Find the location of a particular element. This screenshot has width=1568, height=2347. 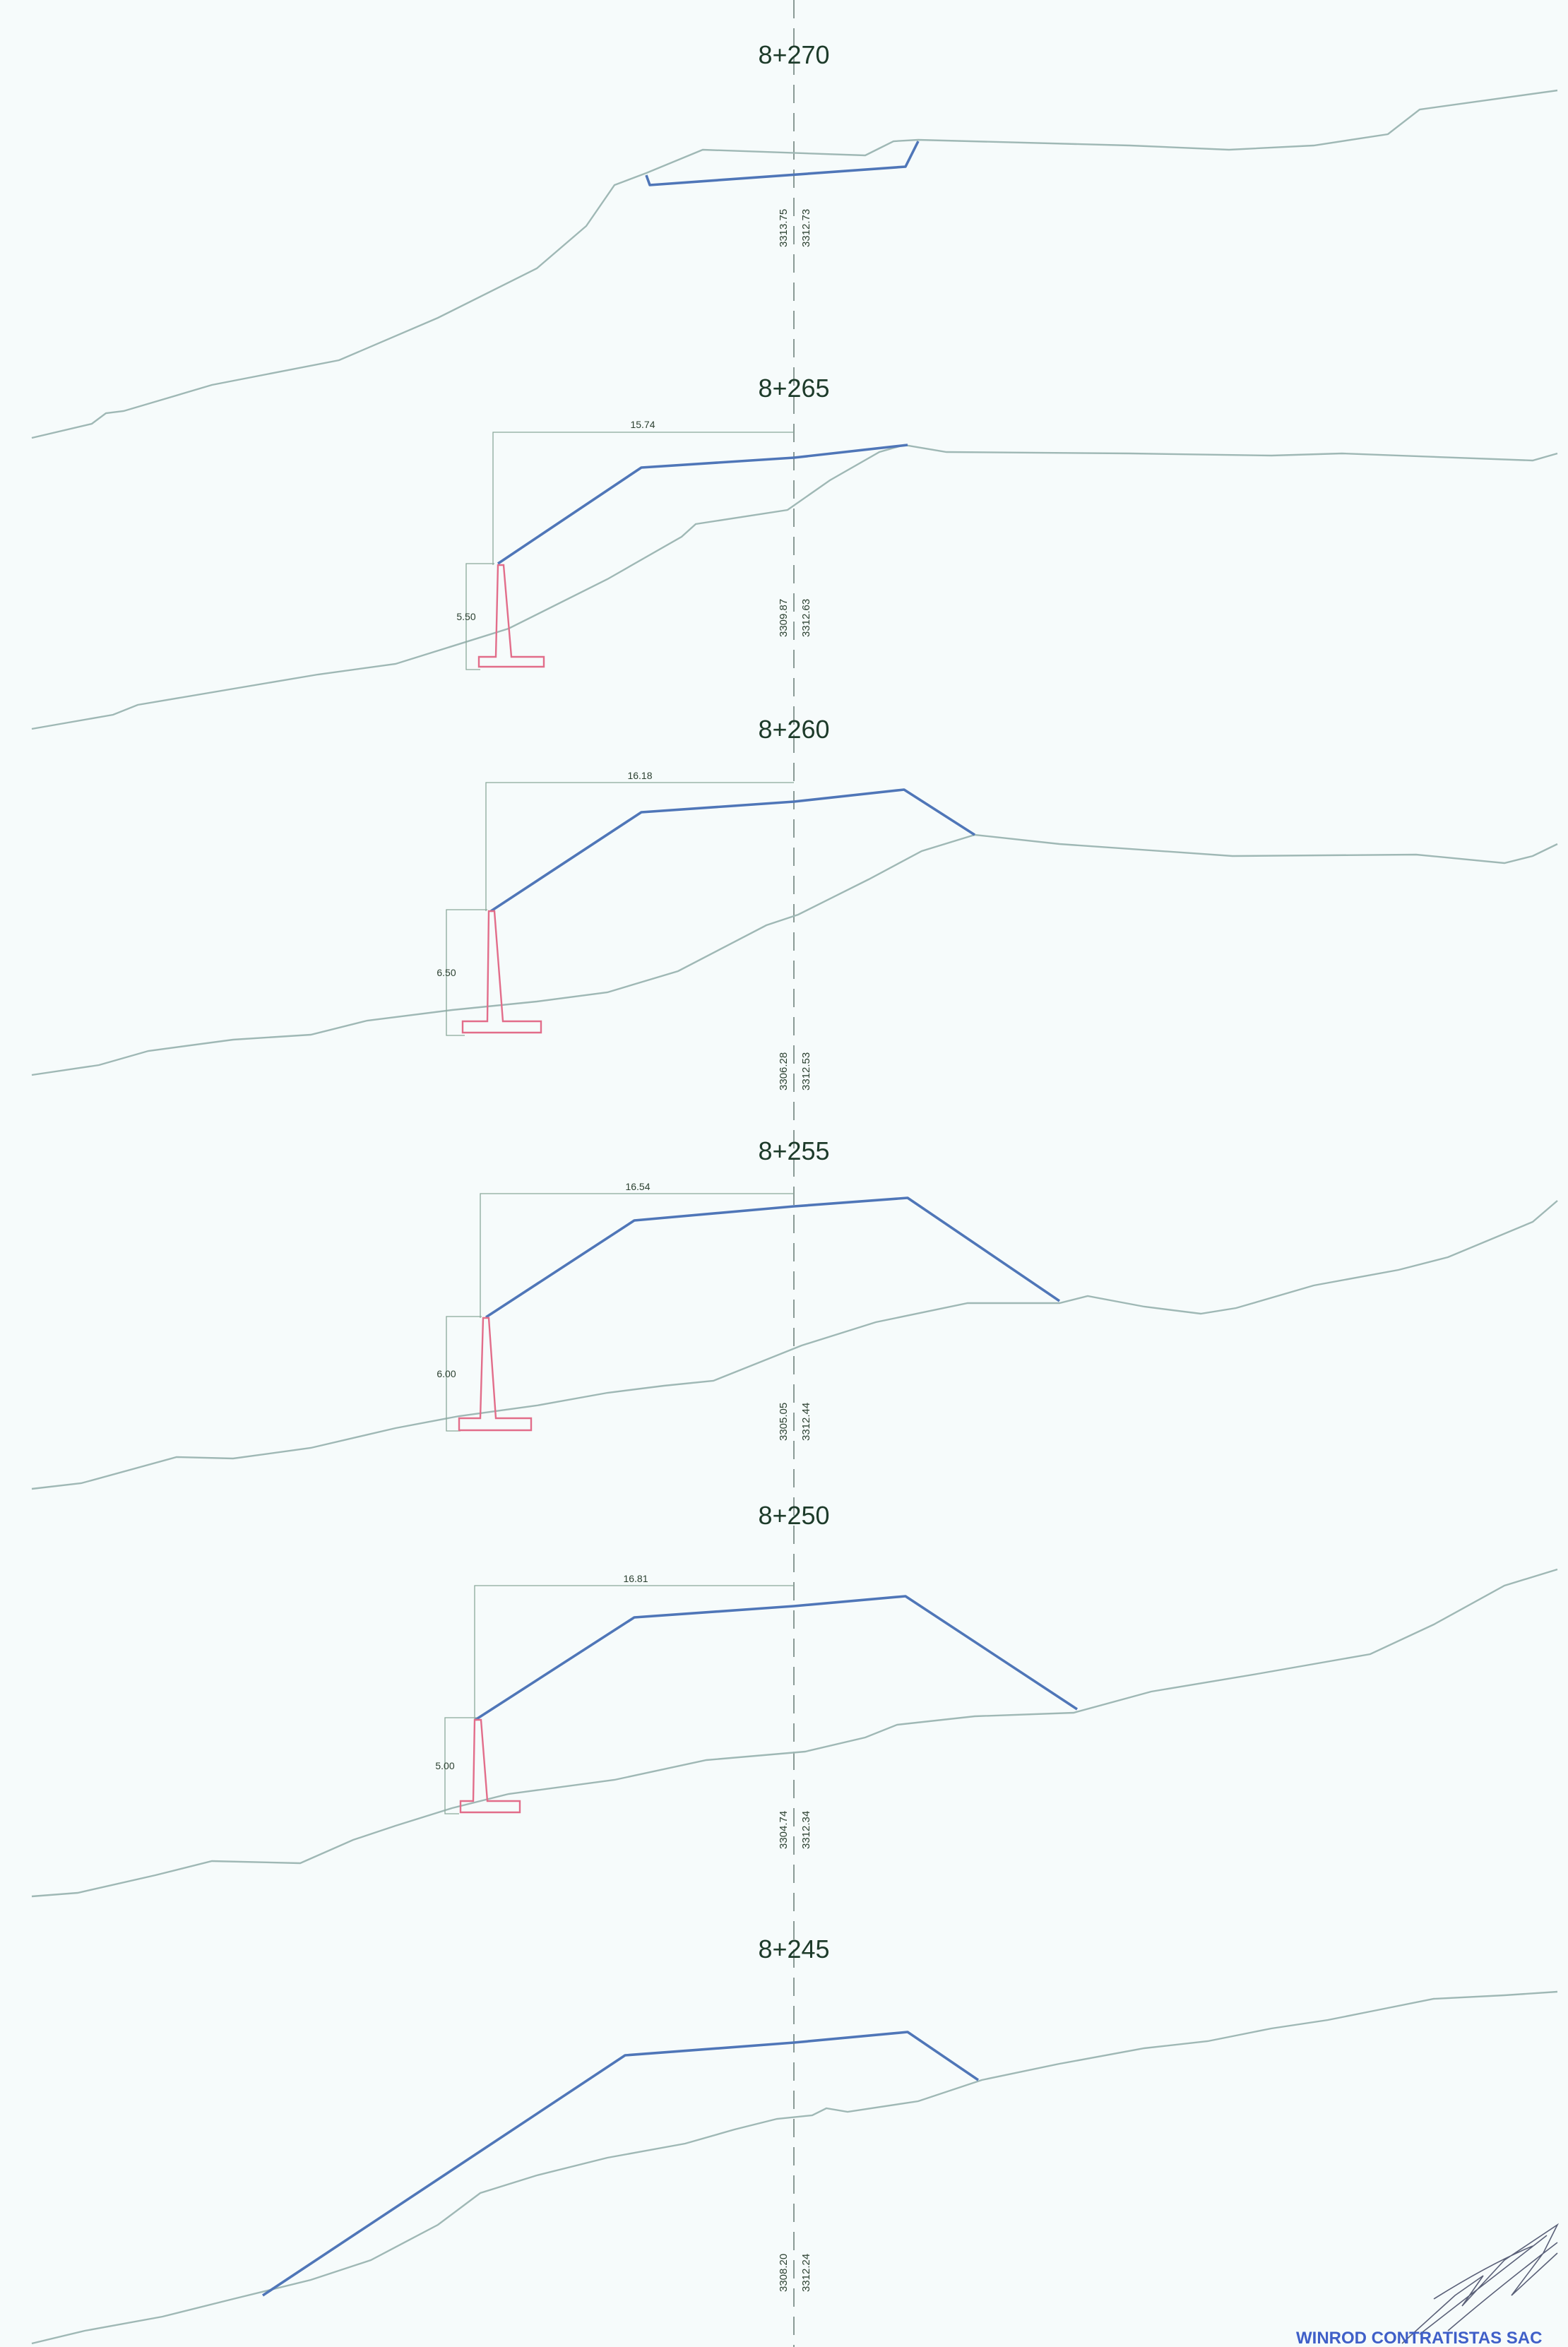

elevation-existing: 3306.28 is located at coordinates (784, 1071).